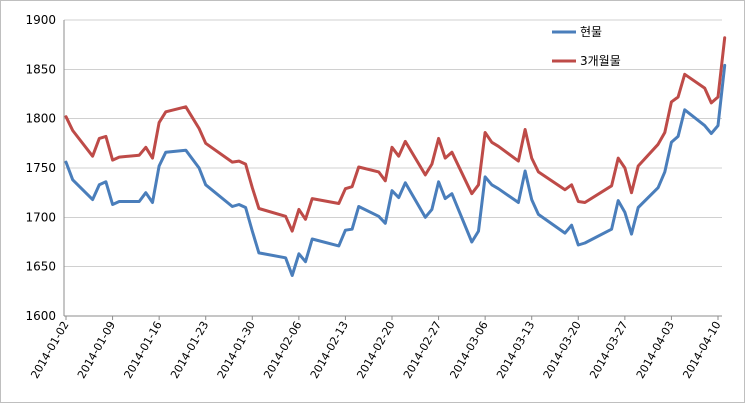  I want to click on x-tick-label: 2014-03-20, so click(562, 350).